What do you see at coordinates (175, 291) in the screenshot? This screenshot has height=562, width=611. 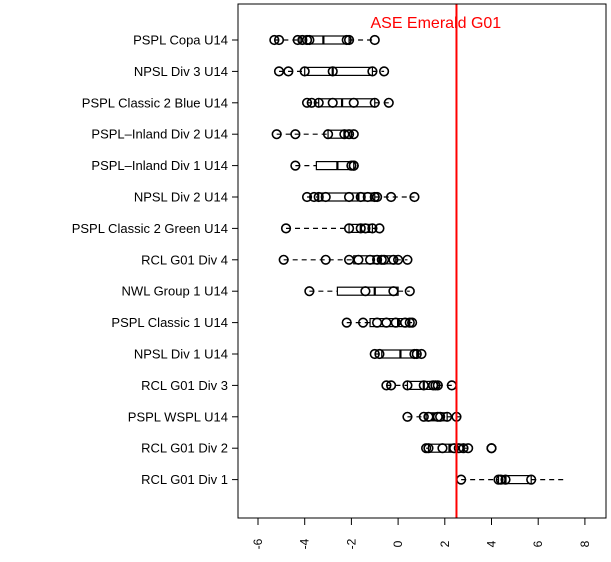 I see `row-label: NWL Group 1 U14` at bounding box center [175, 291].